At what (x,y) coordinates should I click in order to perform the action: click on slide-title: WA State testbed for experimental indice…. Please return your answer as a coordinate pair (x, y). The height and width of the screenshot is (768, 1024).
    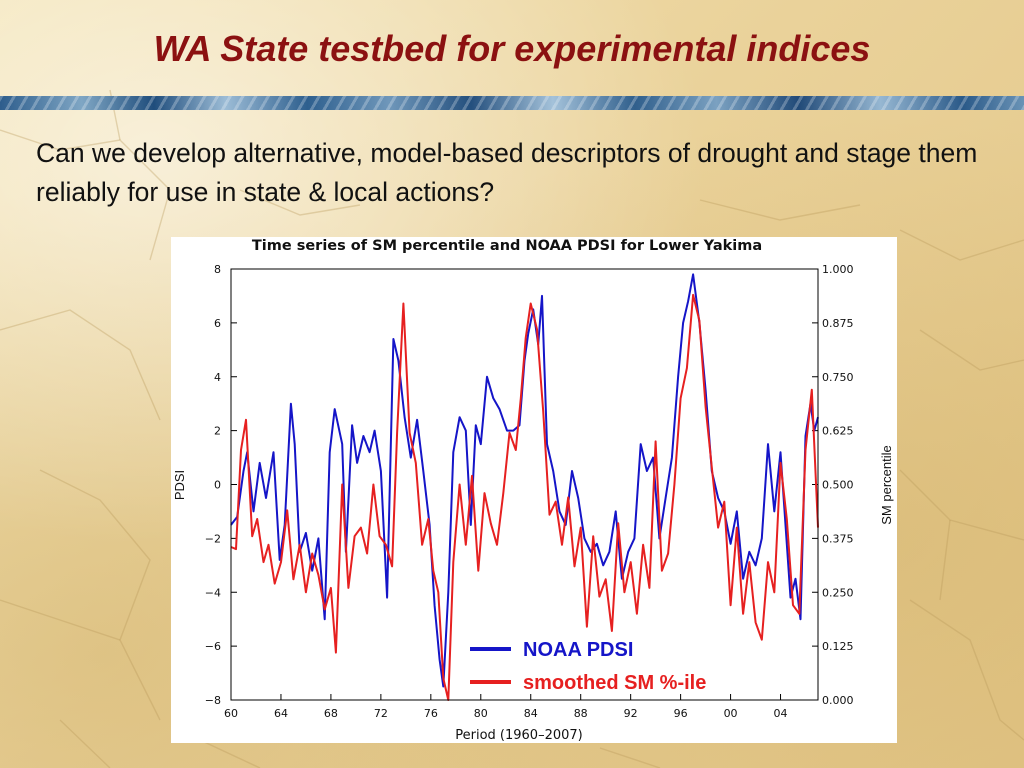
    Looking at the image, I should click on (512, 48).